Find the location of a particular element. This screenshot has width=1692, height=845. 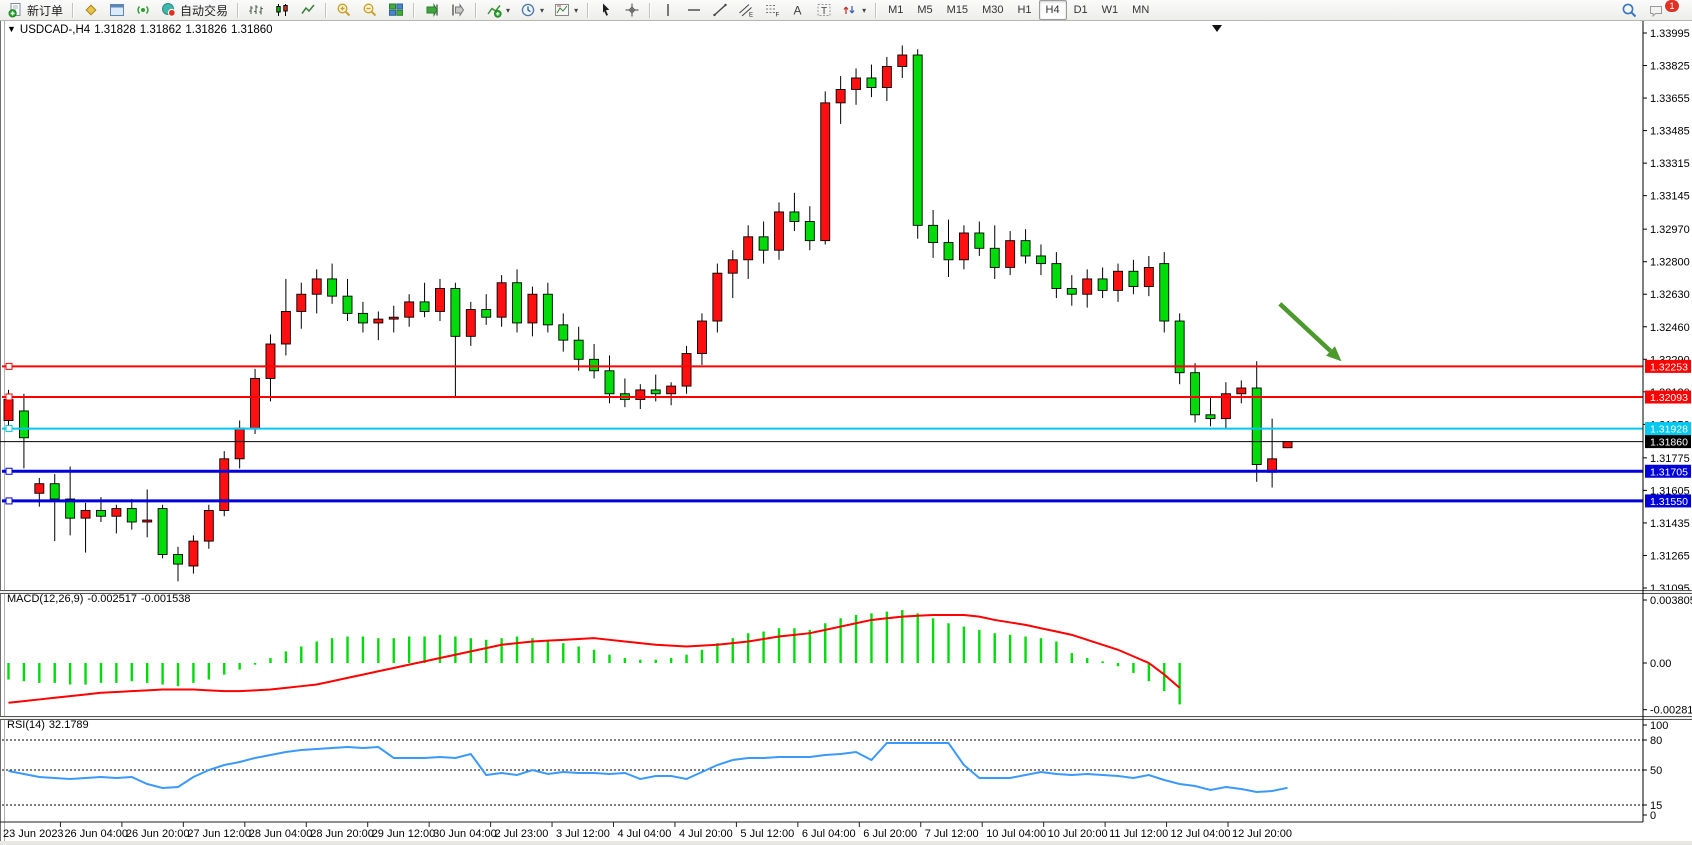

trend-arrow is located at coordinates (1310, 332).